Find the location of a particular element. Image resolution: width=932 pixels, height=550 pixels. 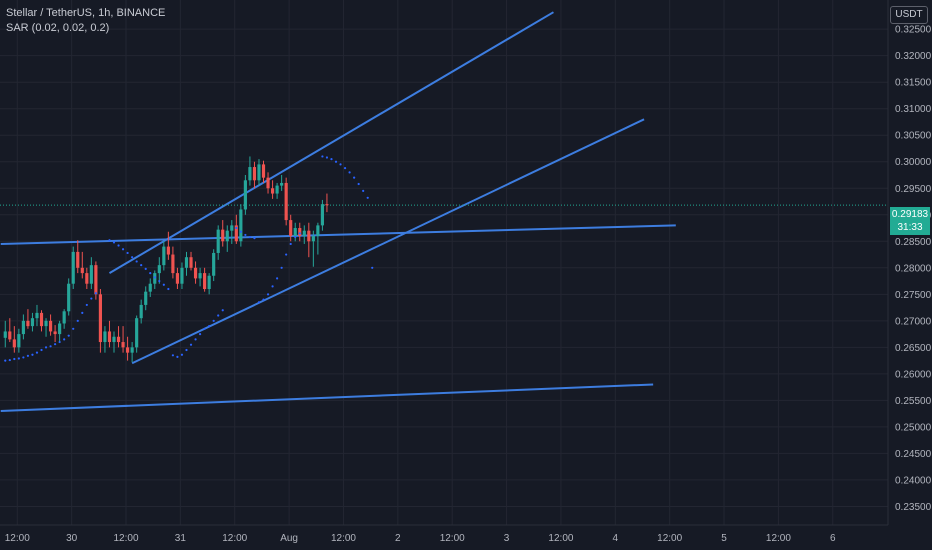

time-tick-label: 2 is located at coordinates (398, 538).